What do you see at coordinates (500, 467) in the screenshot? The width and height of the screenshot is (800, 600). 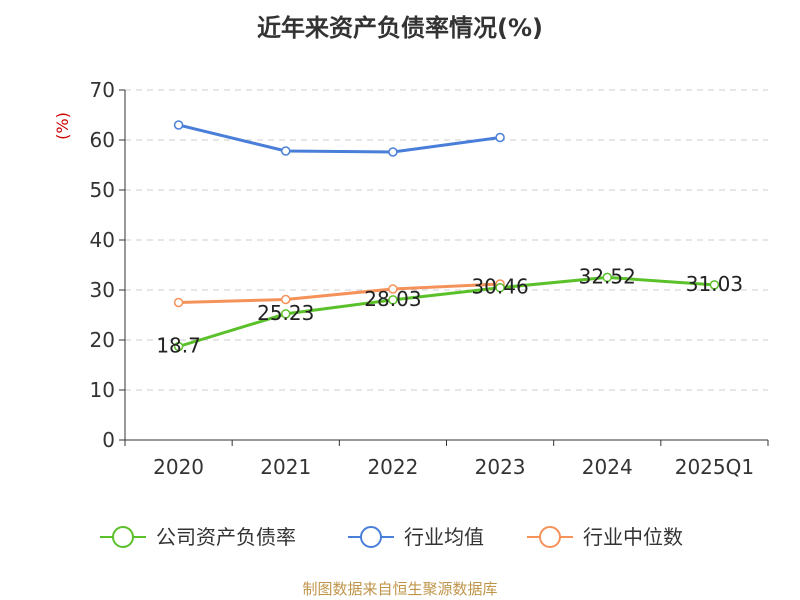 I see `x-tick-label: 2023` at bounding box center [500, 467].